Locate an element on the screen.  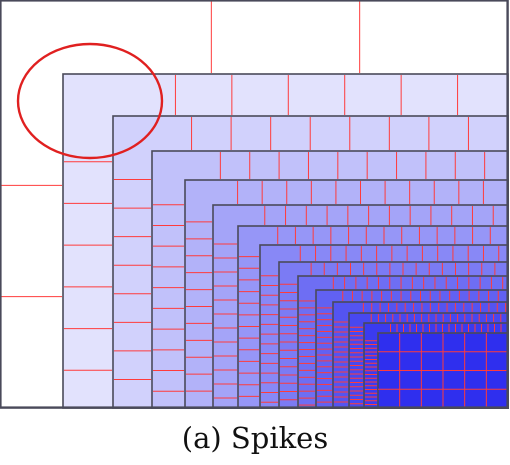
highlight-ellipse is located at coordinates (90, 101).